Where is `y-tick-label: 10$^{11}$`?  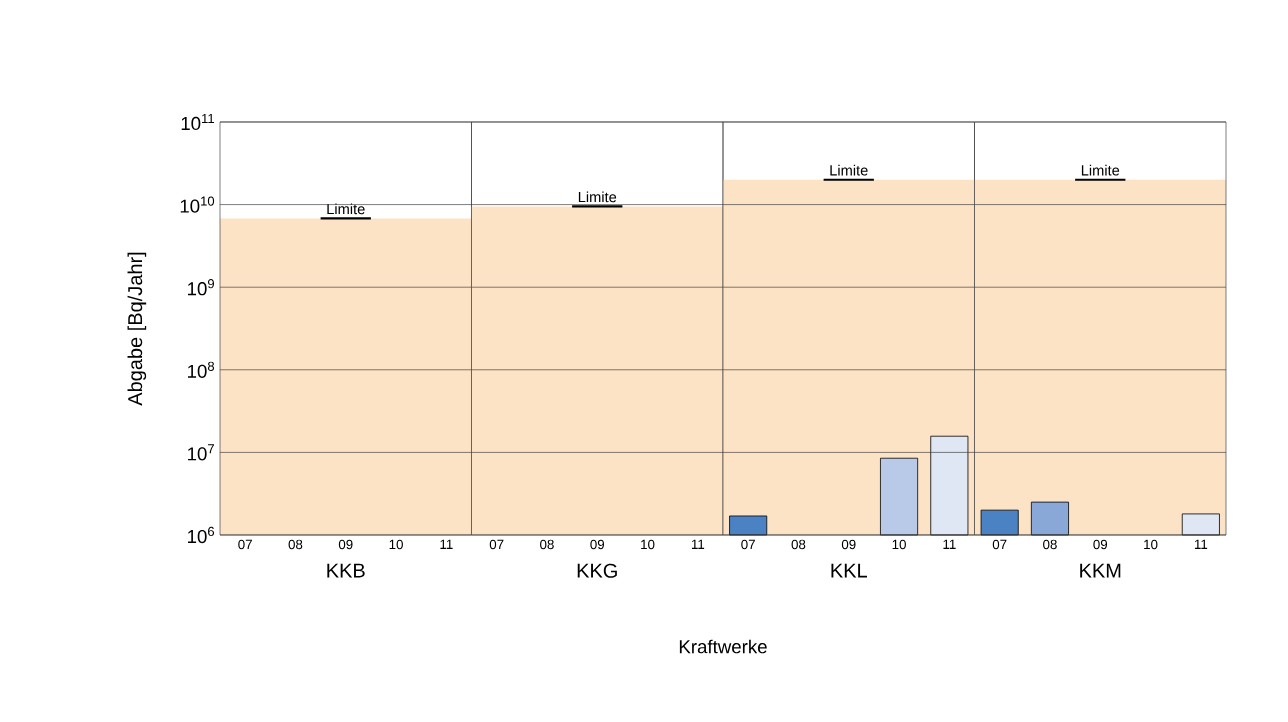 y-tick-label: 10$^{11}$ is located at coordinates (197, 122).